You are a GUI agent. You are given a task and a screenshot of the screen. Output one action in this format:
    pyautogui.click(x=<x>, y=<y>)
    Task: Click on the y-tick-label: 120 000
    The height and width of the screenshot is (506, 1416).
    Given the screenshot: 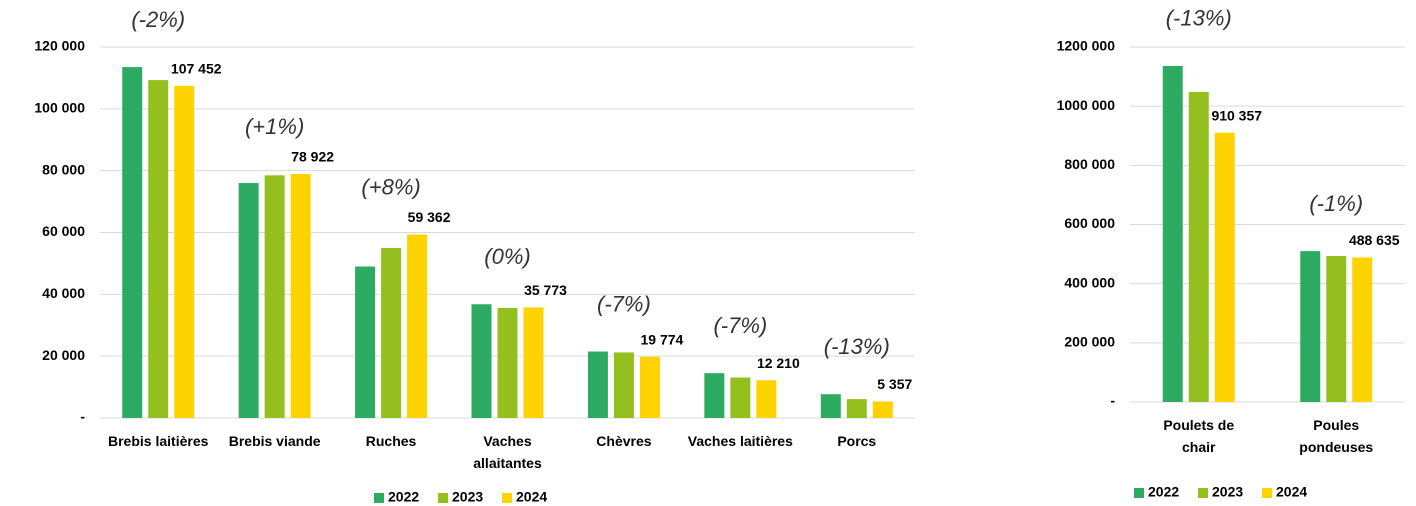 What is the action you would take?
    pyautogui.click(x=59, y=46)
    